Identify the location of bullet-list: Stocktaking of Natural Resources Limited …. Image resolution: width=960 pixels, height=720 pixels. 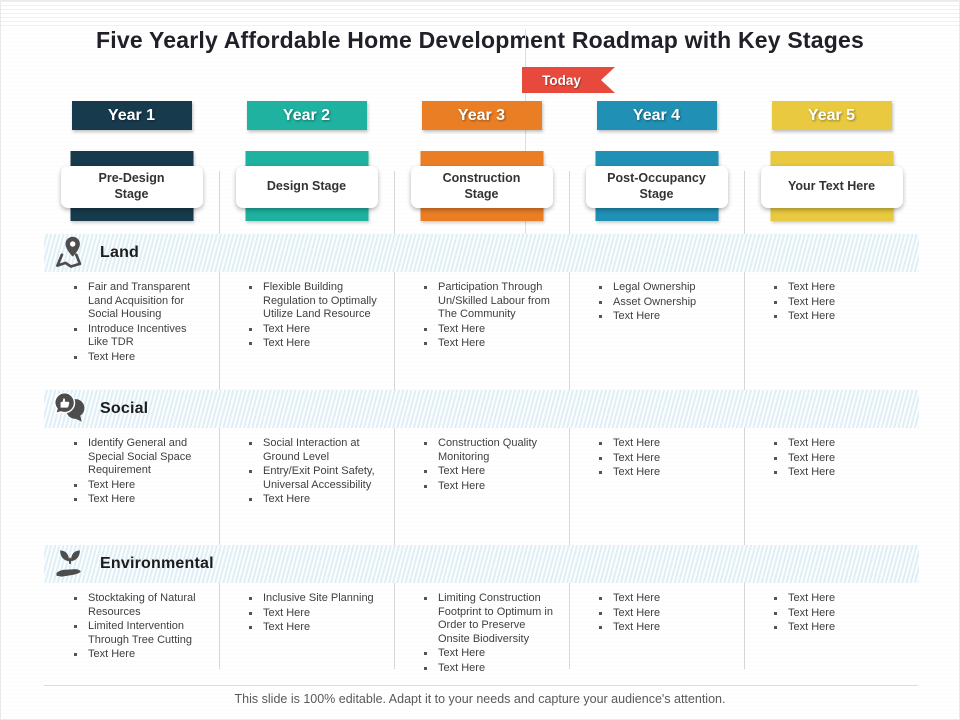
(138, 627).